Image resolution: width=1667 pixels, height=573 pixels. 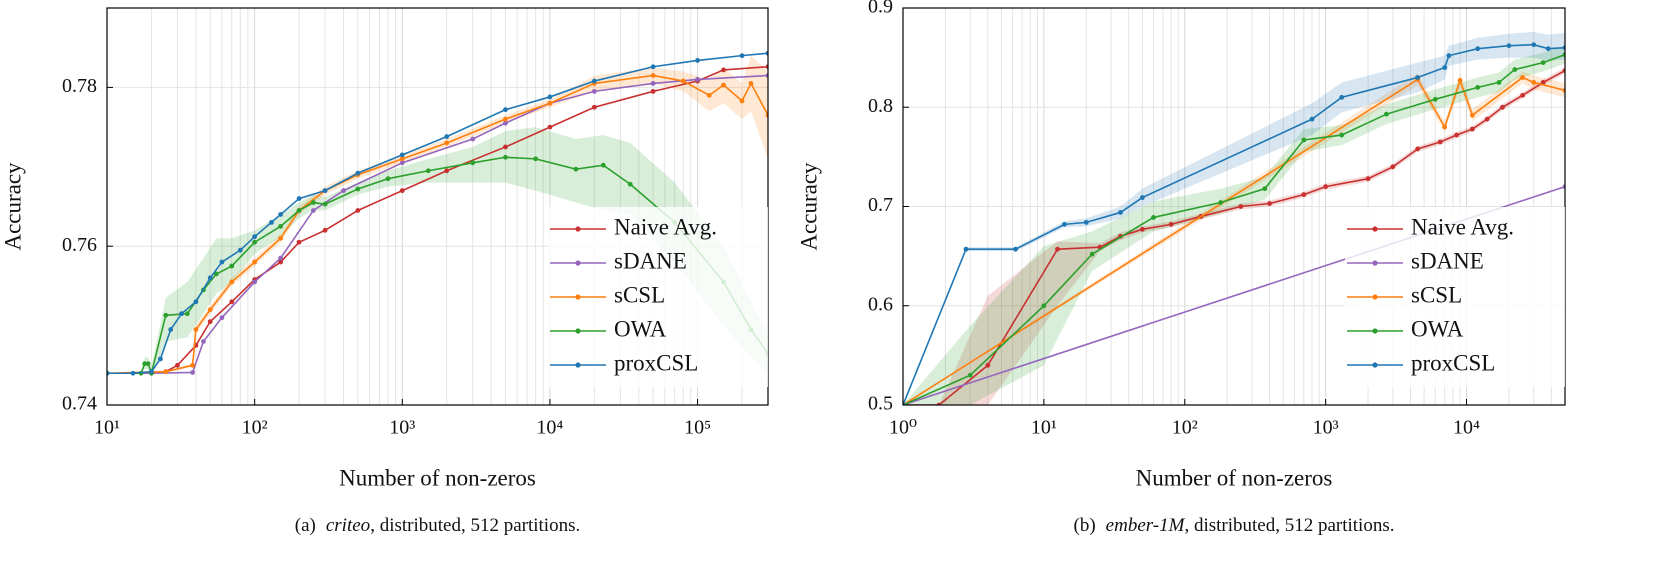 What do you see at coordinates (79, 404) in the screenshot?
I see `y-tick-label: 0.74` at bounding box center [79, 404].